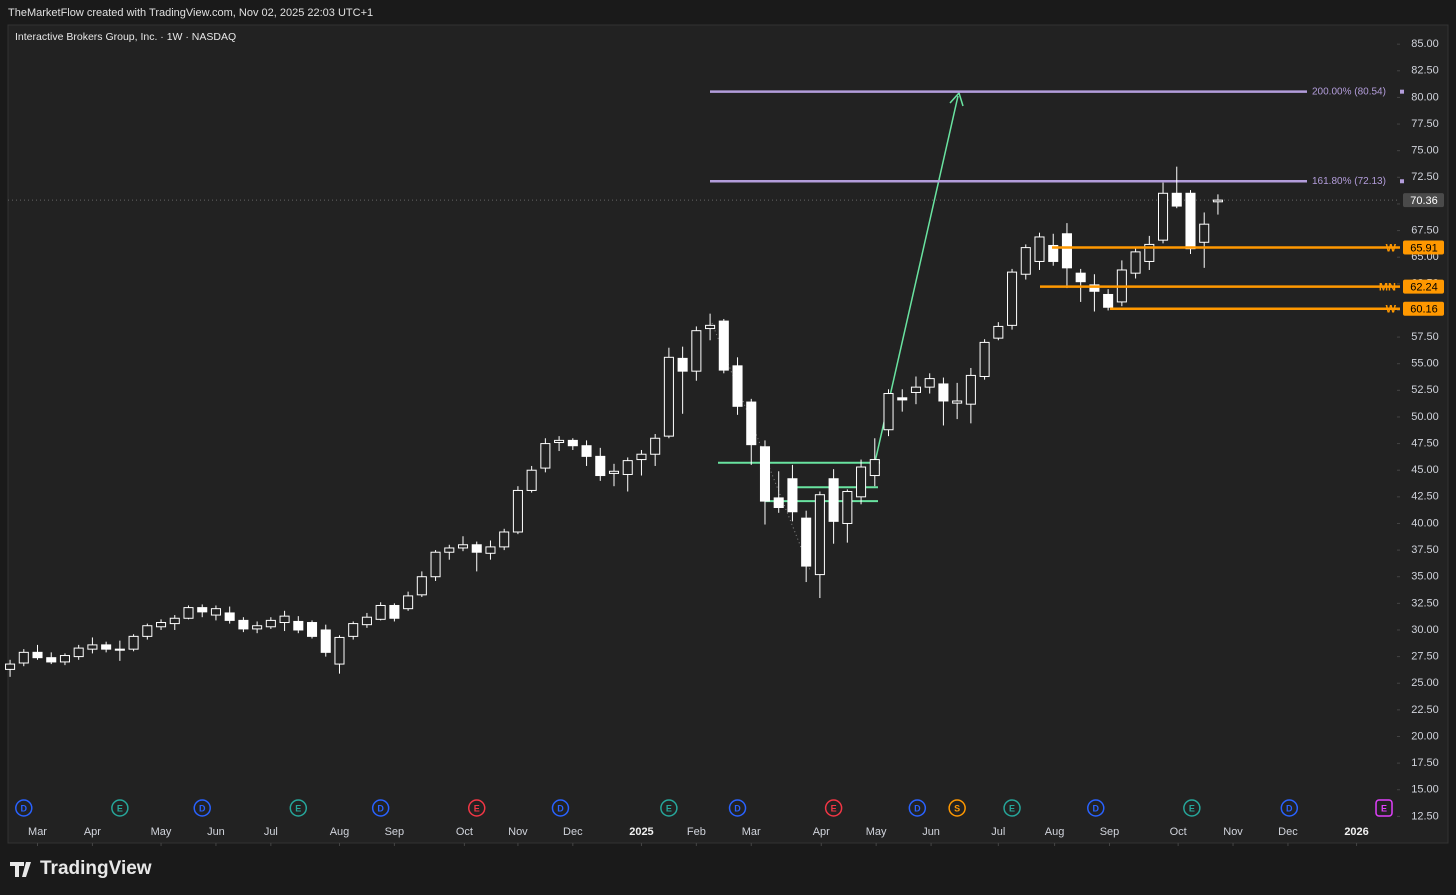 This screenshot has width=1456, height=895. Describe the element at coordinates (1425, 577) in the screenshot. I see `y-tick-label: 35.00` at that location.